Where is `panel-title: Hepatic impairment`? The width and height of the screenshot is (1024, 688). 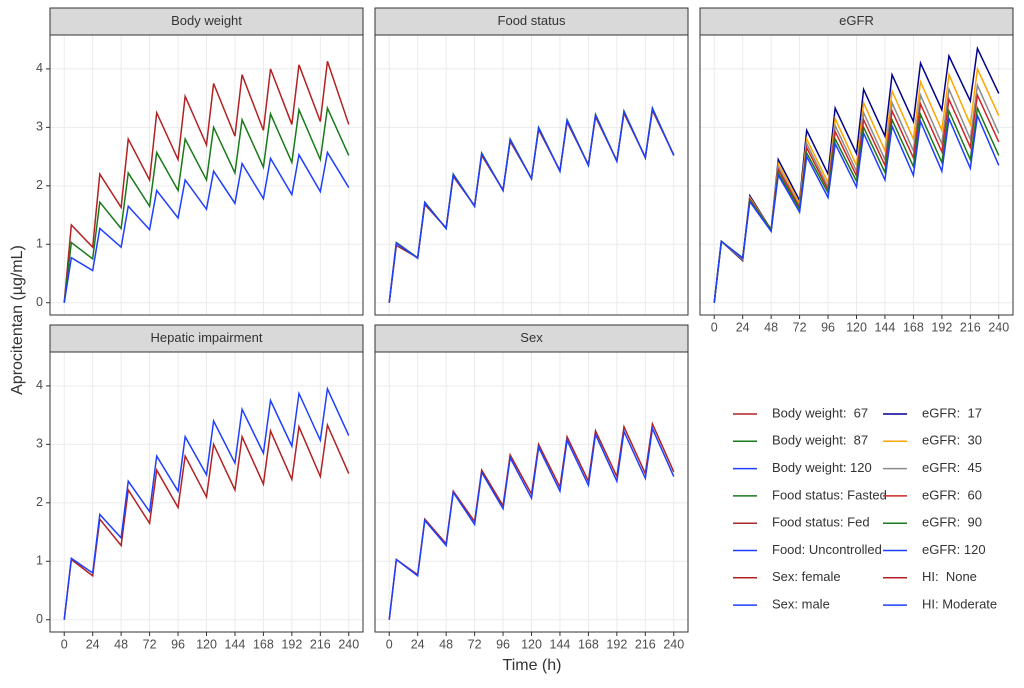 panel-title: Hepatic impairment is located at coordinates (207, 337).